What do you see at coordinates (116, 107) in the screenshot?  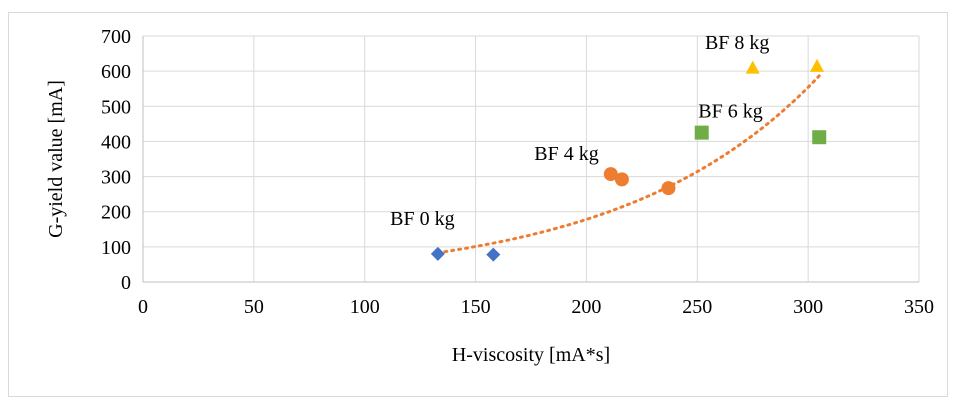 I see `y-tick-label: 500` at bounding box center [116, 107].